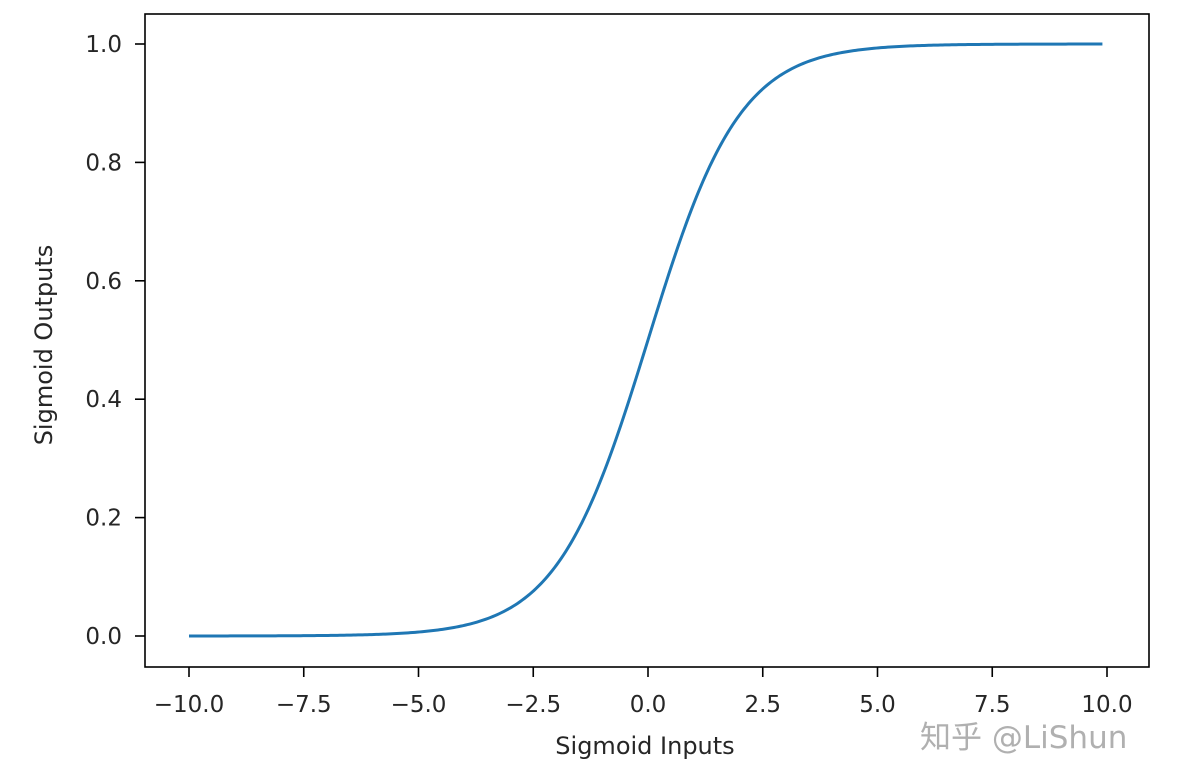 The height and width of the screenshot is (778, 1178). I want to click on y-tick-label: 0.0, so click(103, 637).